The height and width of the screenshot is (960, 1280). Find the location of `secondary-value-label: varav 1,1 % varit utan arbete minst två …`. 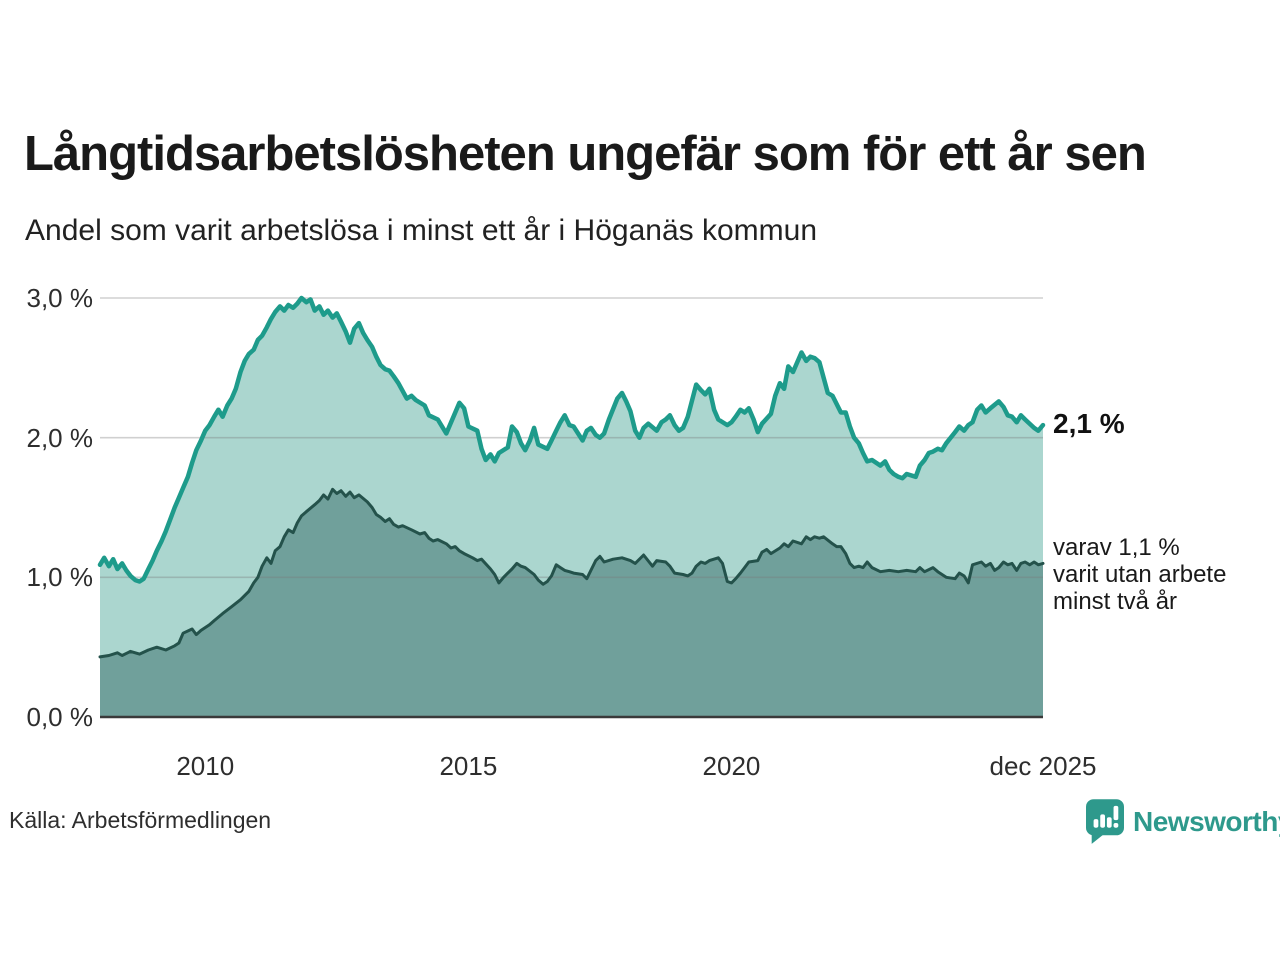

secondary-value-label: varav 1,1 % varit utan arbete minst två … is located at coordinates (1139, 574).